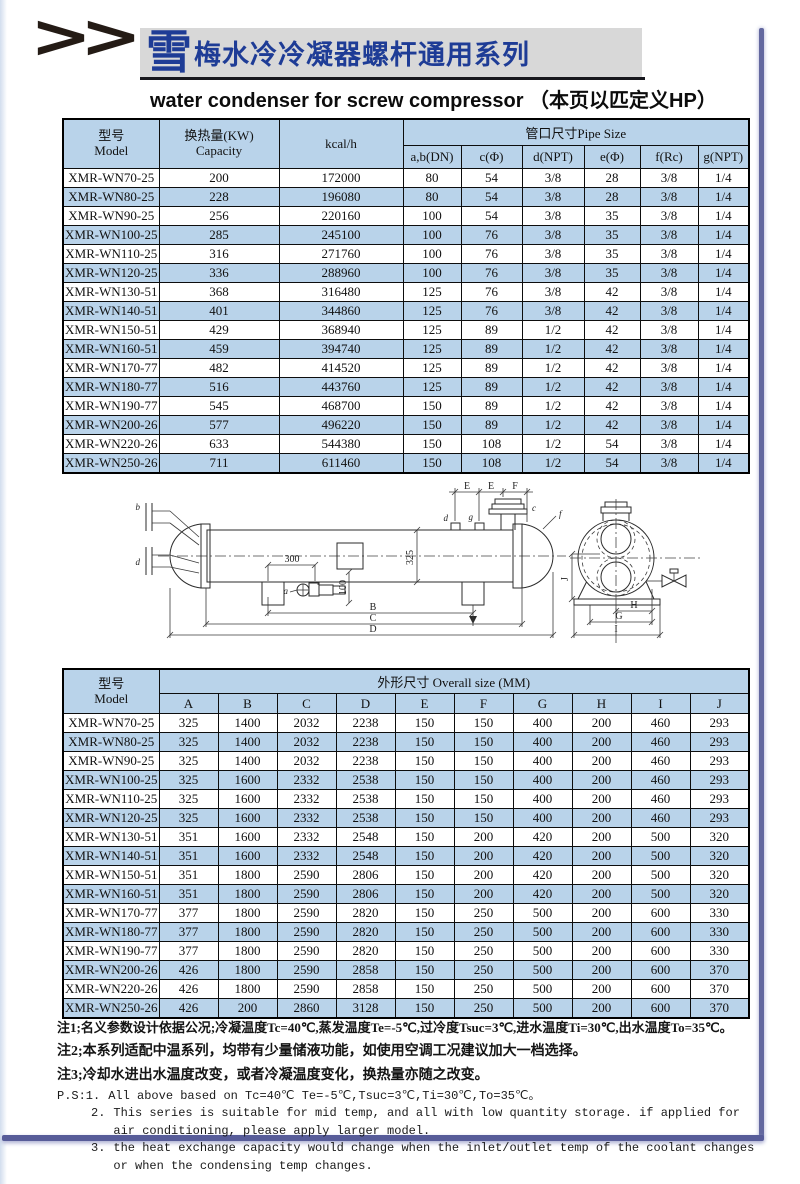 The height and width of the screenshot is (1184, 800). What do you see at coordinates (247, 780) in the screenshot?
I see `value-cell: 1600` at bounding box center [247, 780].